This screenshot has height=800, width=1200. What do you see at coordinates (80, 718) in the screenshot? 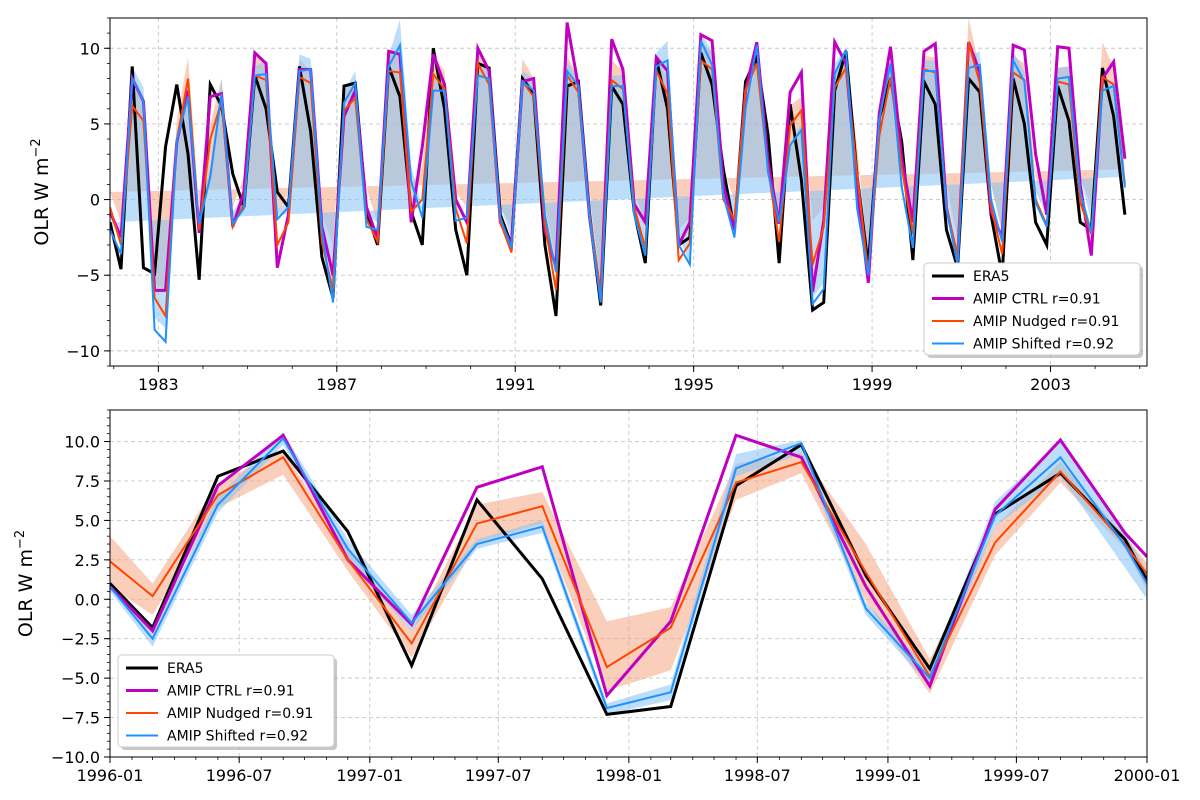
I see `y-tick-label: −7.5` at bounding box center [80, 718].